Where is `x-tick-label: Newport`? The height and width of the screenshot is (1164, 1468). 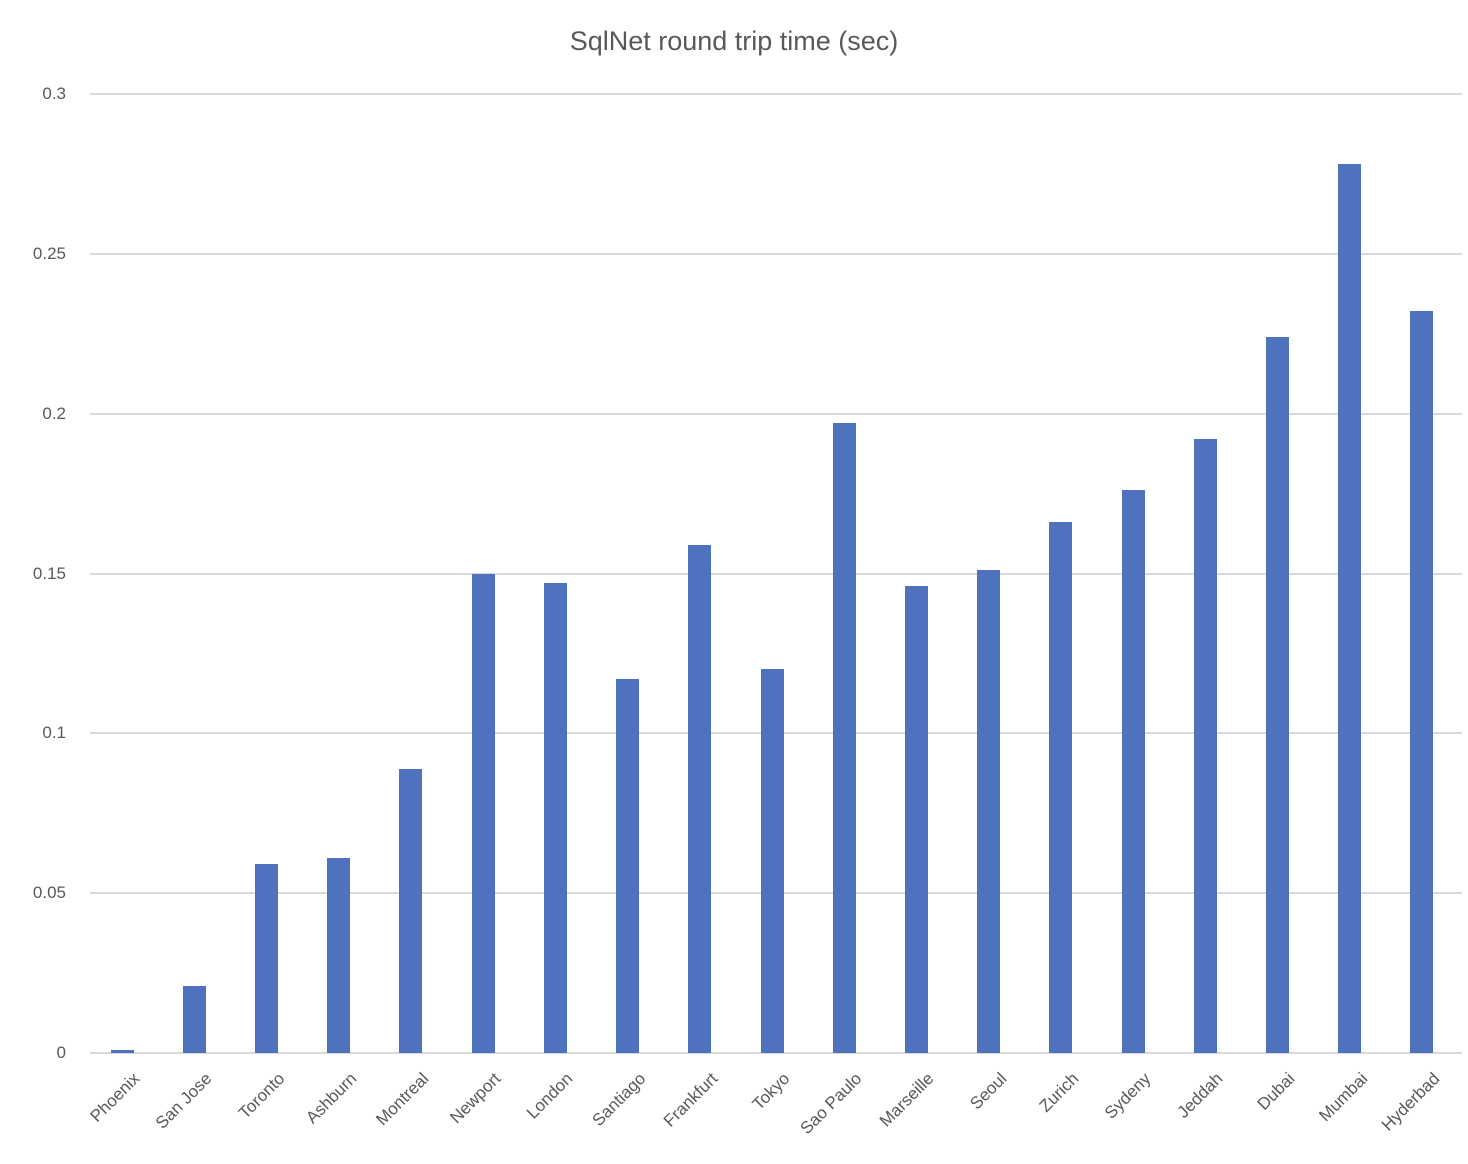
x-tick-label: Newport is located at coordinates (475, 1098).